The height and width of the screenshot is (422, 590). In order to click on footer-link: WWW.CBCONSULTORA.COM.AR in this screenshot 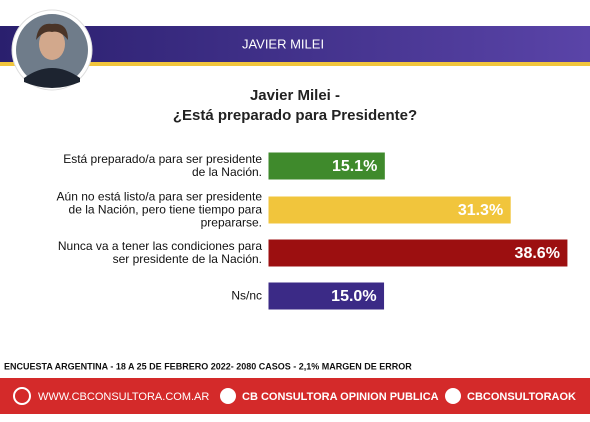, I will do `click(123, 397)`.